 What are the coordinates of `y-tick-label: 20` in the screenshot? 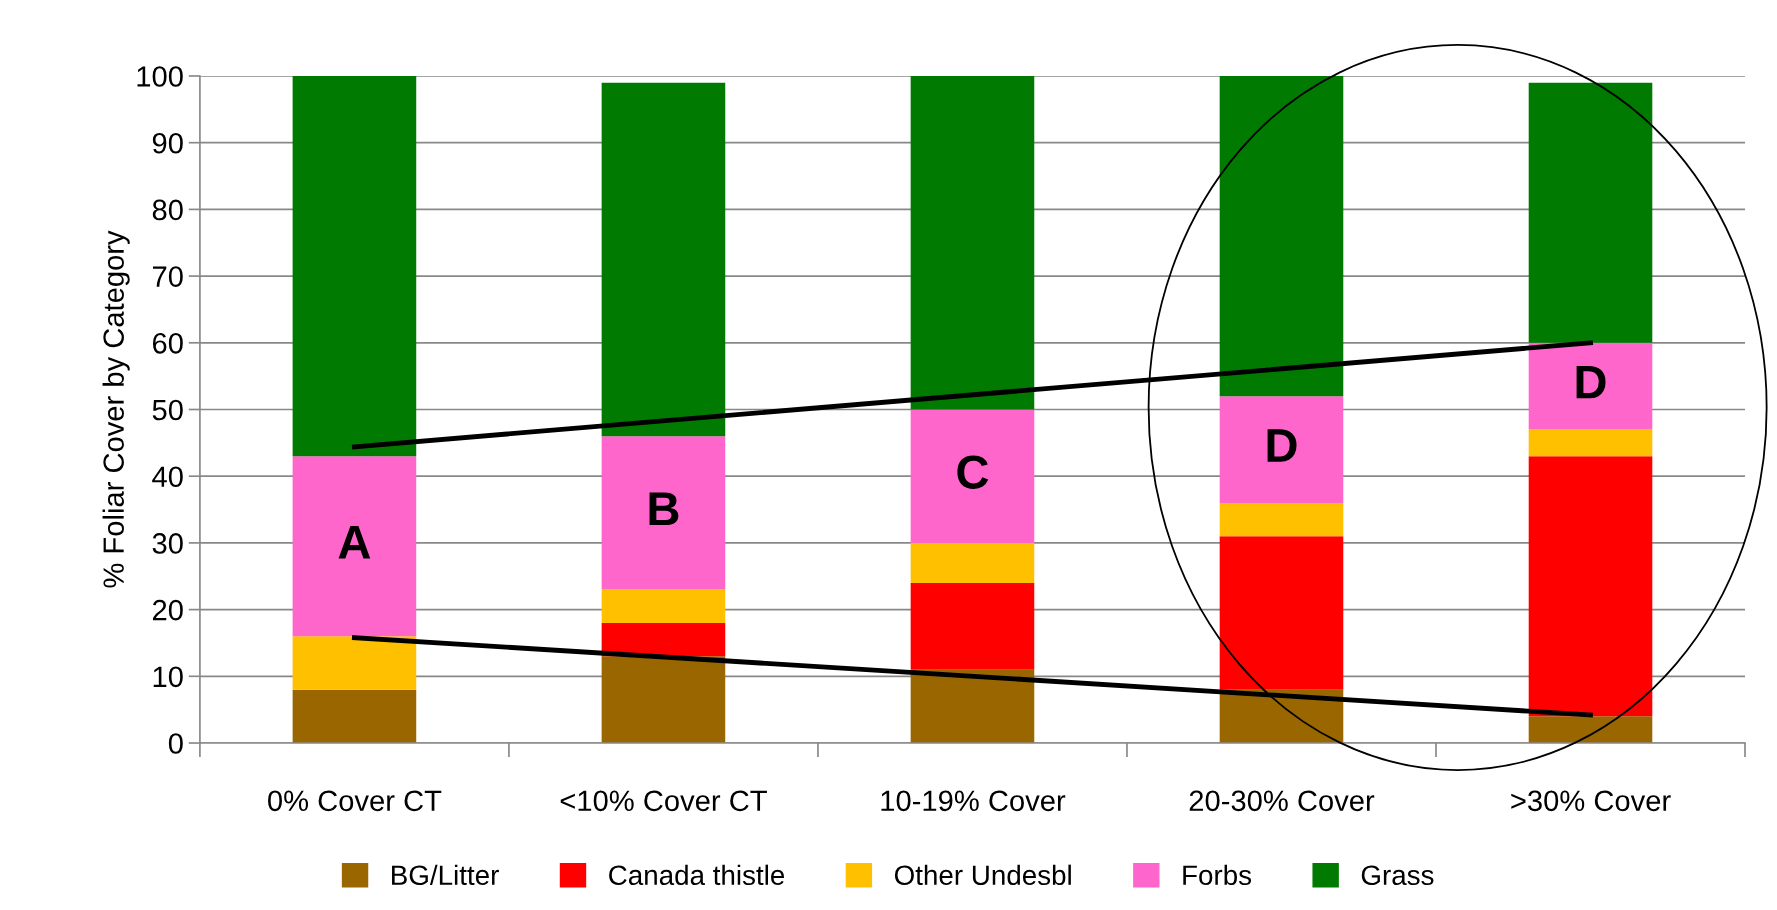 It's located at (167, 610).